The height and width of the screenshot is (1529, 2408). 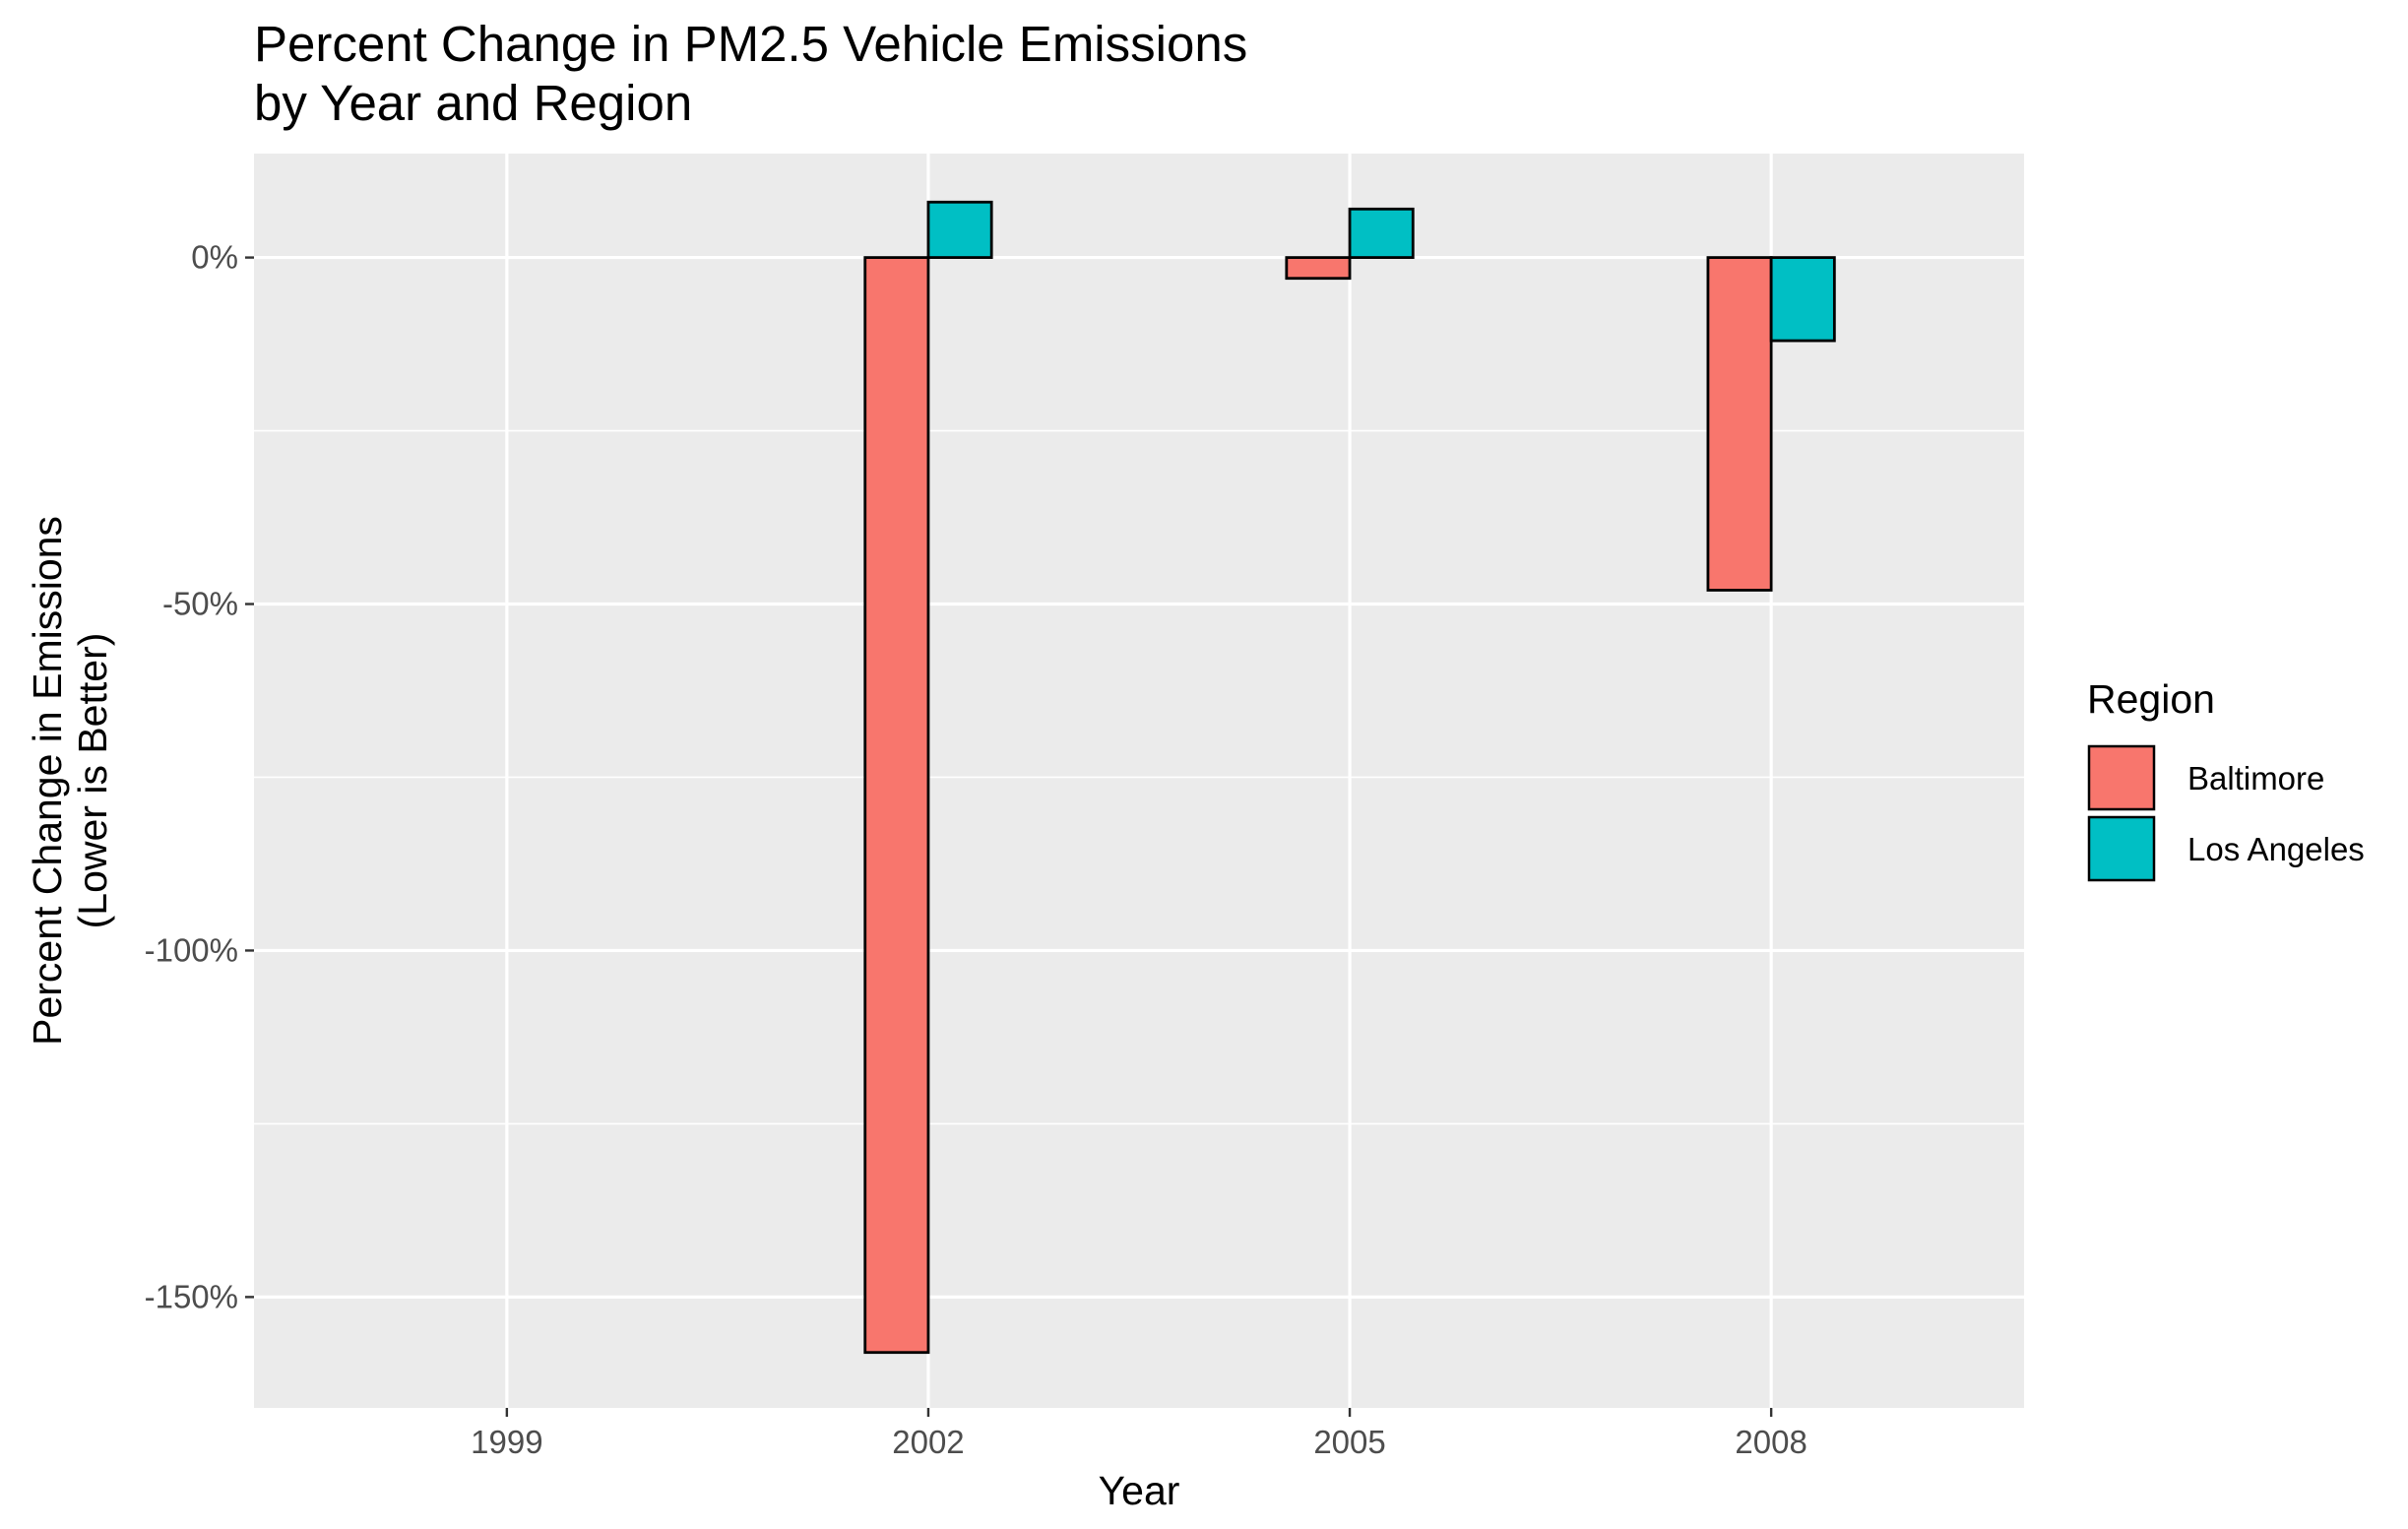 What do you see at coordinates (473, 103) in the screenshot?
I see `chart-title-line-2: by Year and Region` at bounding box center [473, 103].